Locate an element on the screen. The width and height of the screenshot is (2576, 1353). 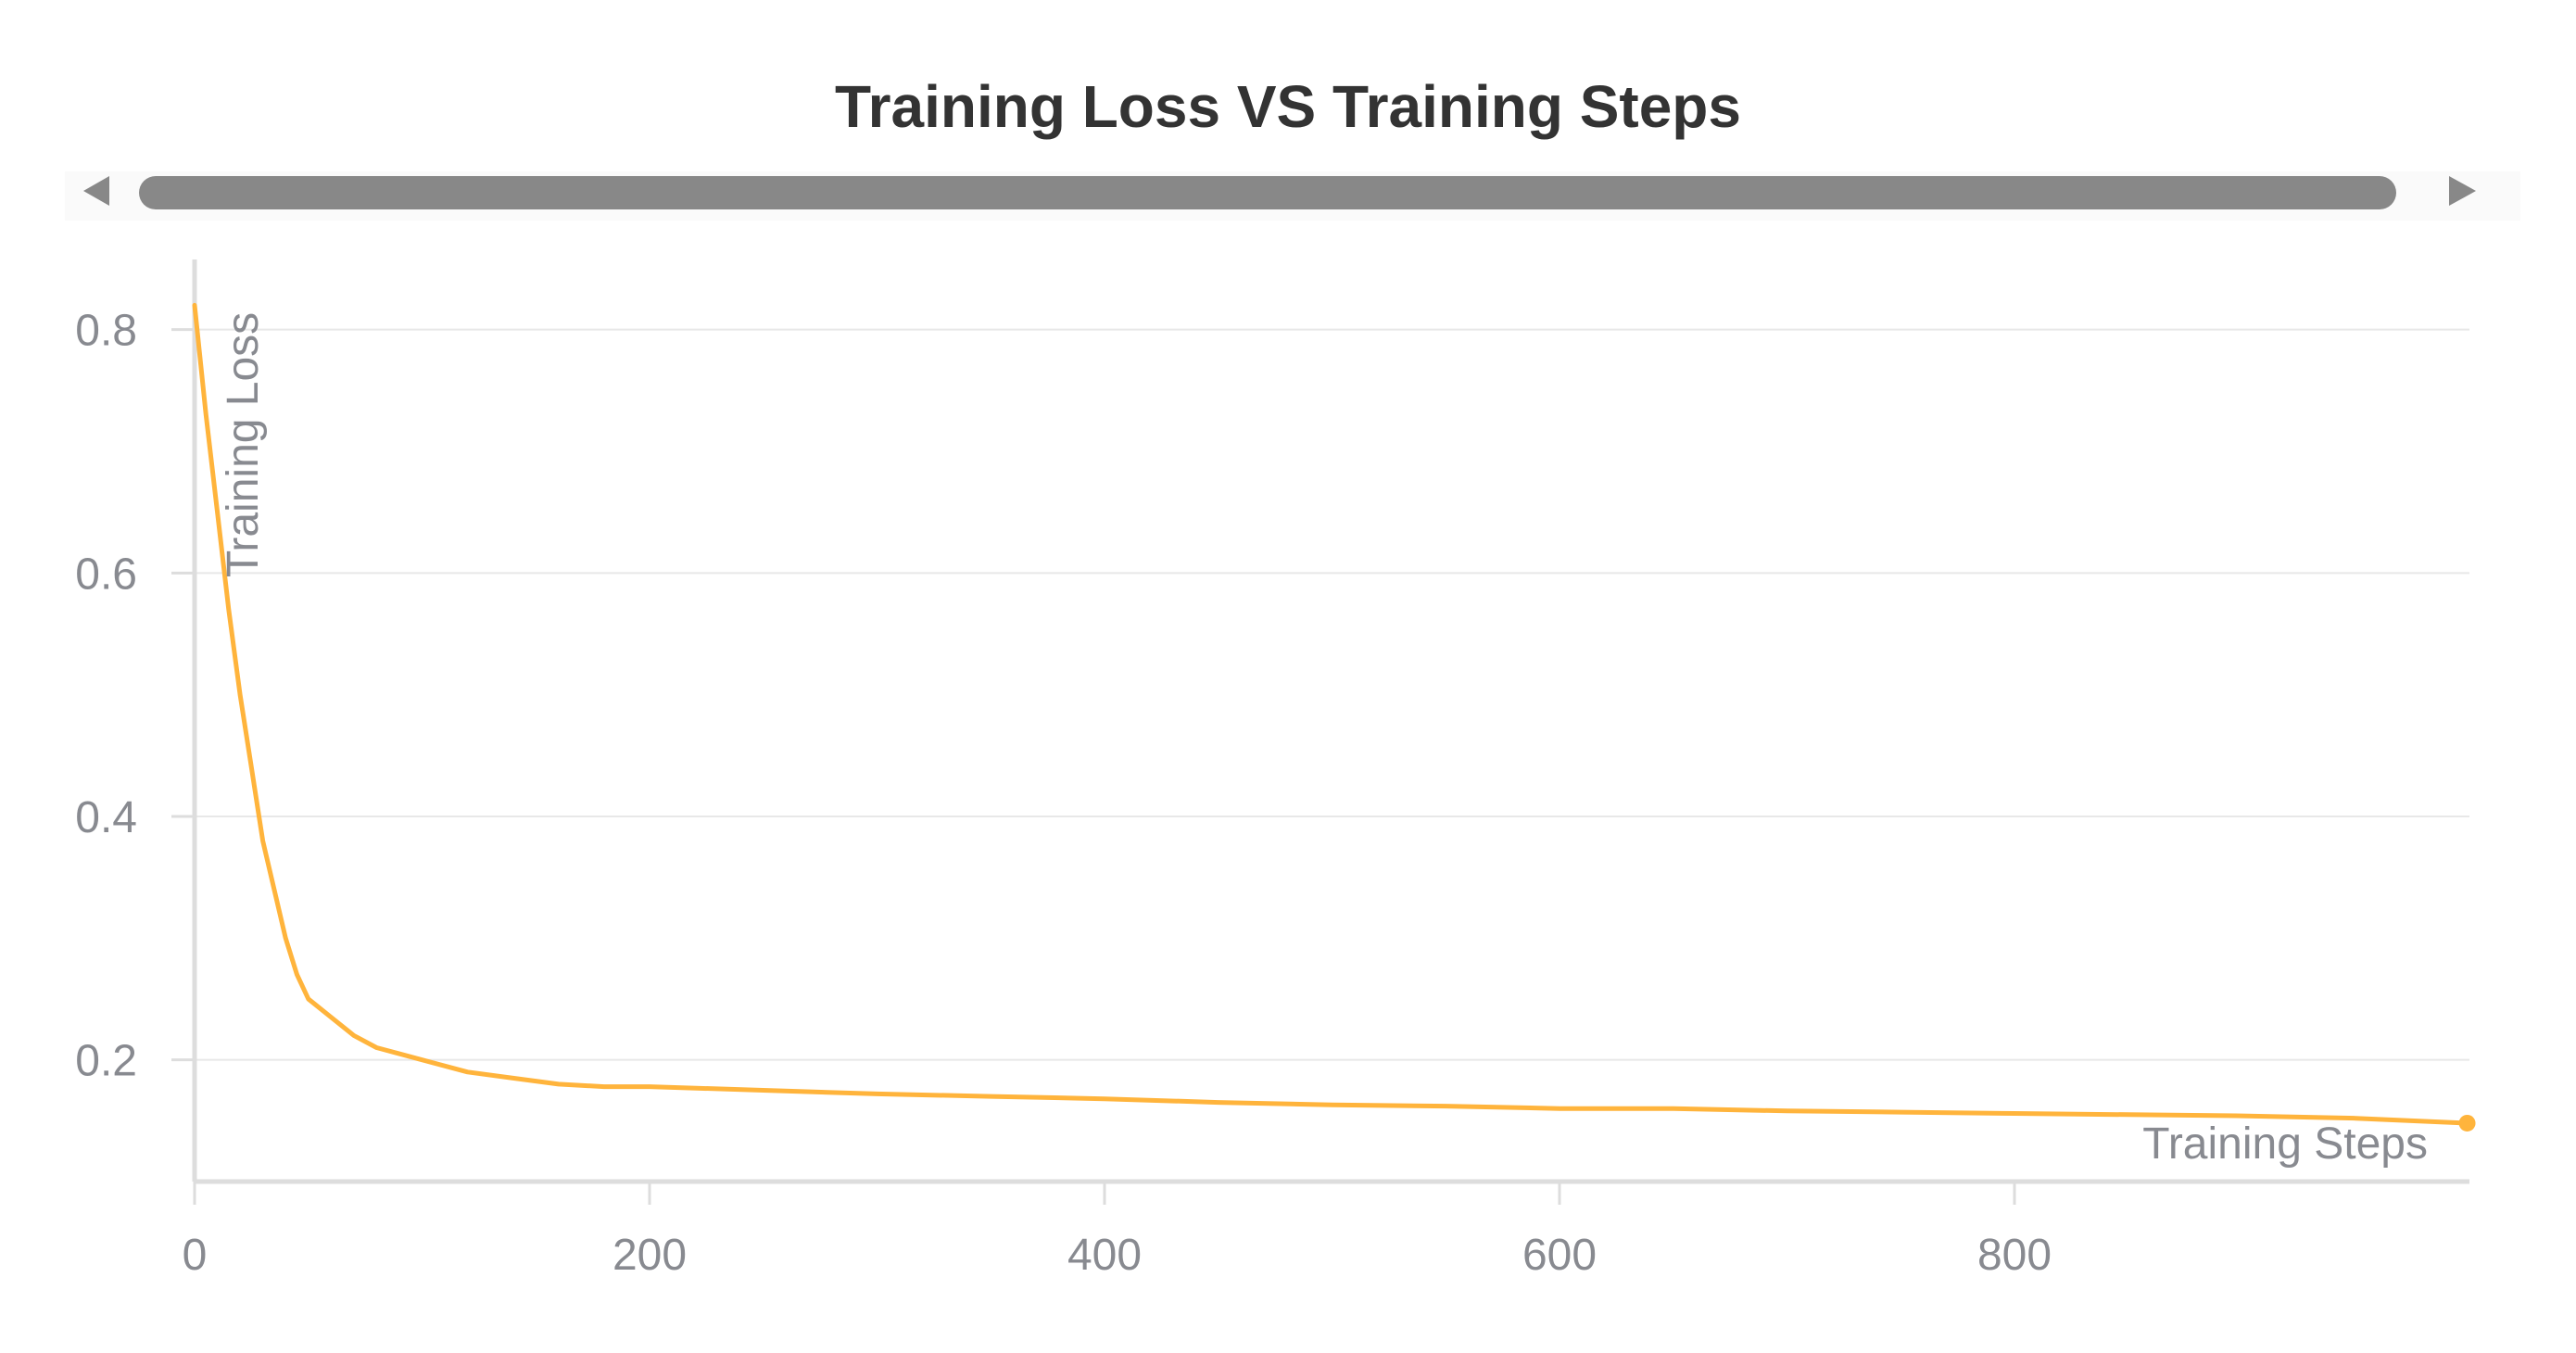
x-axis-label: Training Steps is located at coordinates (2285, 1144).